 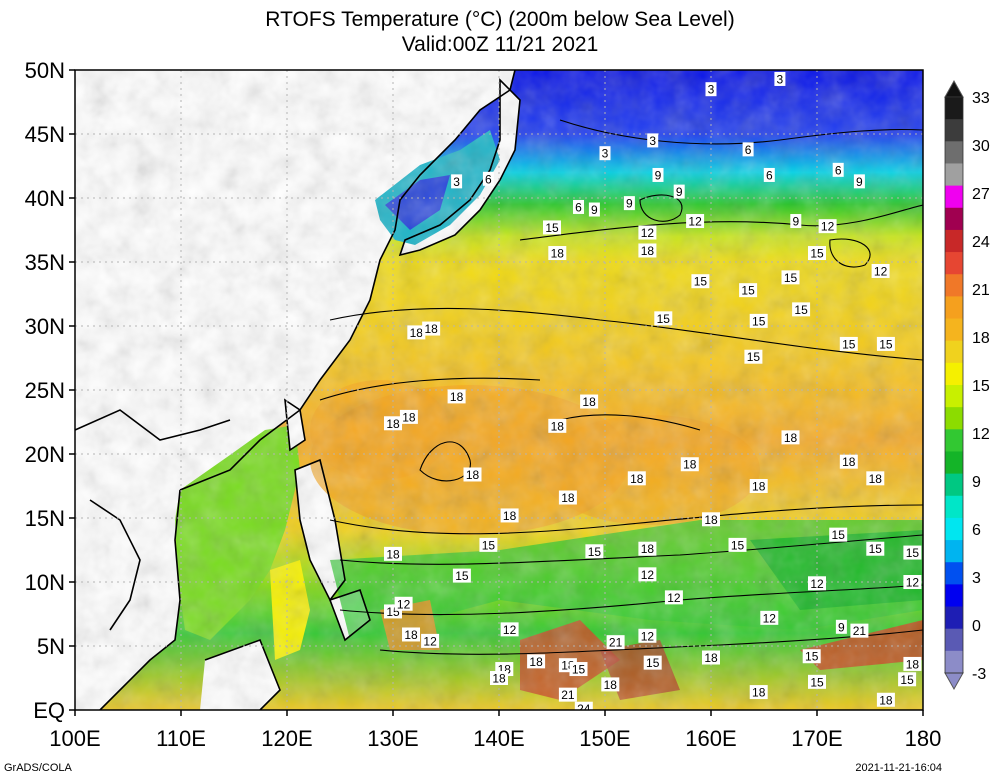 What do you see at coordinates (583, 705) in the screenshot?
I see `contour-label: 24` at bounding box center [583, 705].